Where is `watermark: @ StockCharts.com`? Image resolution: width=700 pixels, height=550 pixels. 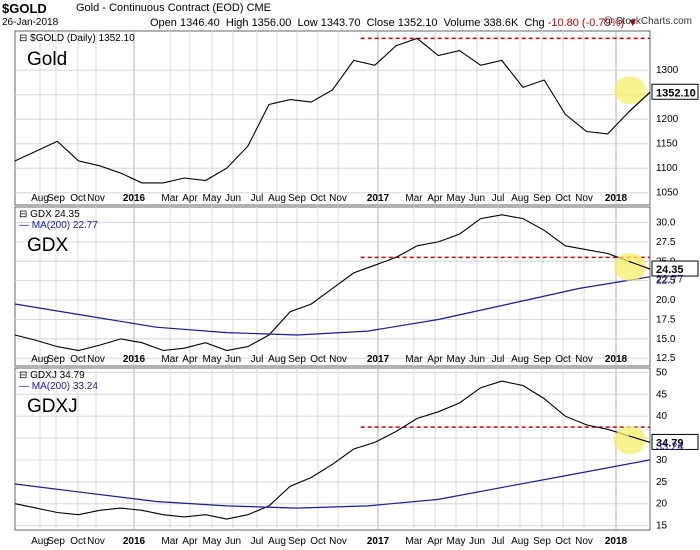 watermark: @ StockCharts.com is located at coordinates (647, 21).